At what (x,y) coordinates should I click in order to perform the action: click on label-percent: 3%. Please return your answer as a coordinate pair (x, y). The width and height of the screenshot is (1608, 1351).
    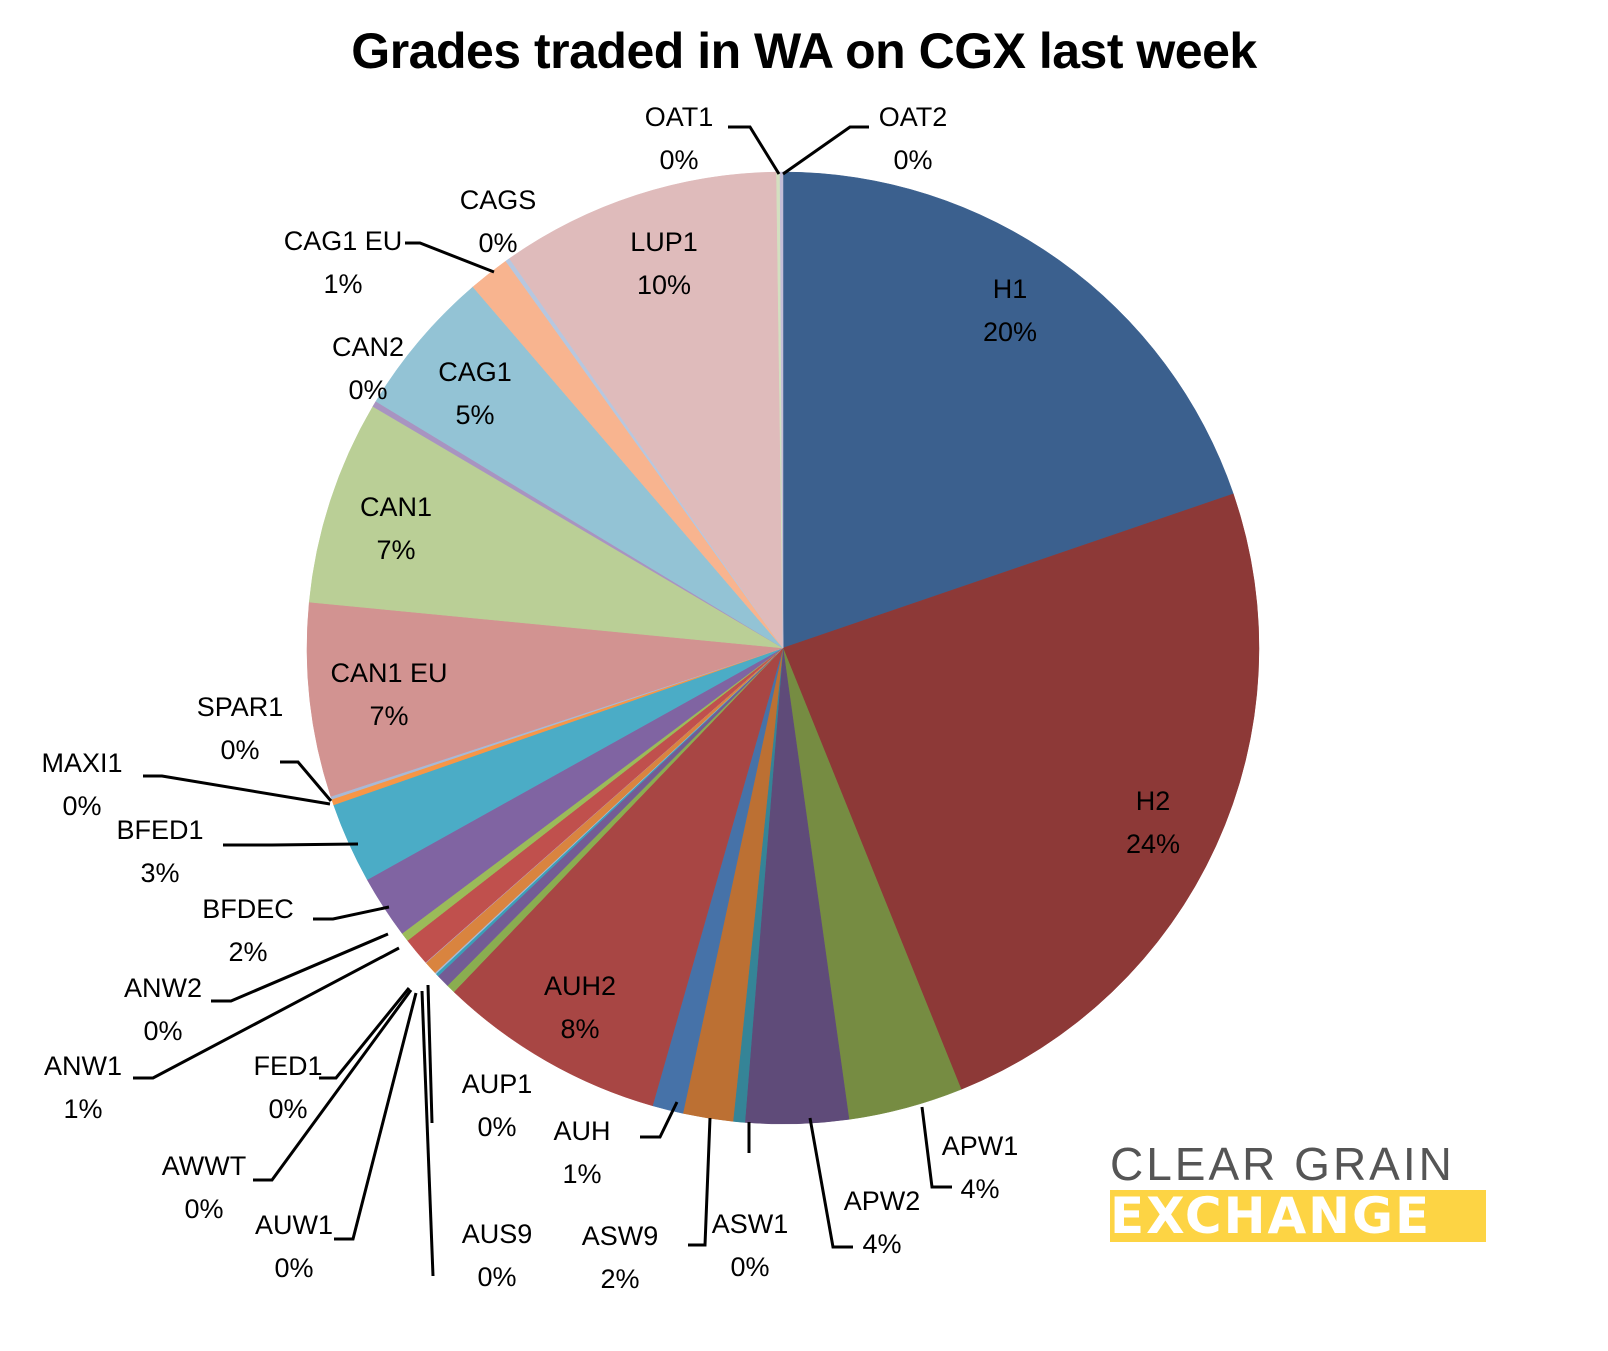
    Looking at the image, I should click on (159, 873).